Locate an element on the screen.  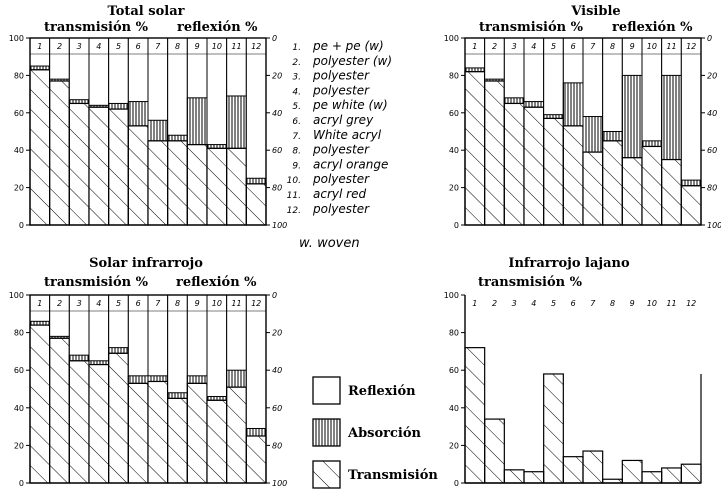
chart-title: Visible is located at coordinates (595, 11).